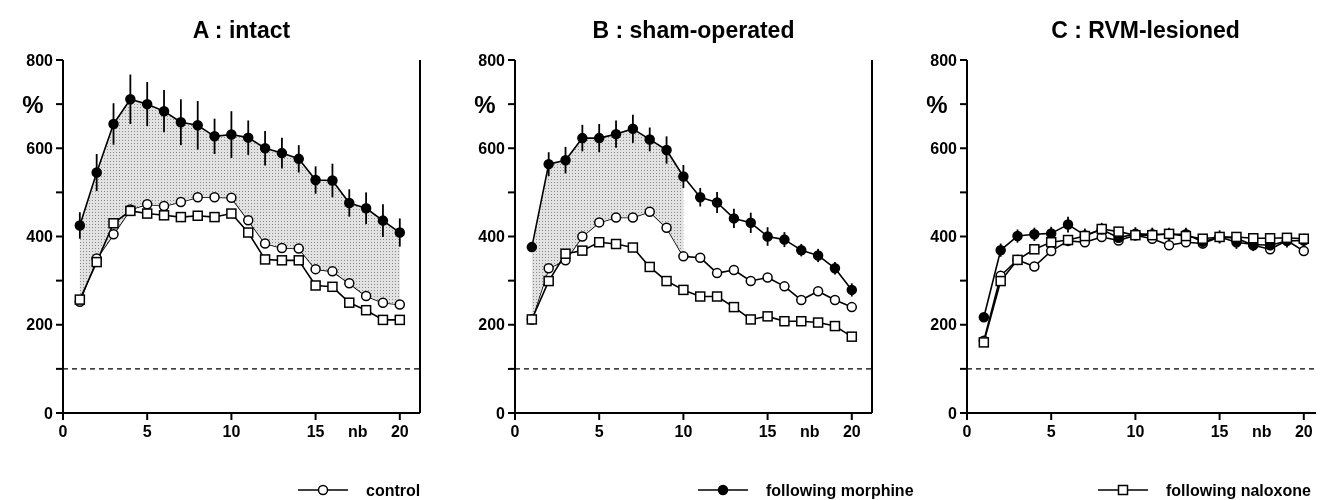  Describe the element at coordinates (693, 30) in the screenshot. I see `chart-title: B : sham-operated` at that location.